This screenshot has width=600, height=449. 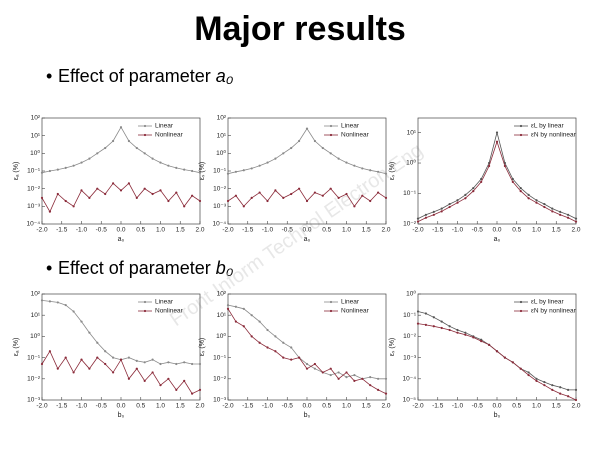 I want to click on y-tick-label: 10⁻², so click(x=220, y=188).